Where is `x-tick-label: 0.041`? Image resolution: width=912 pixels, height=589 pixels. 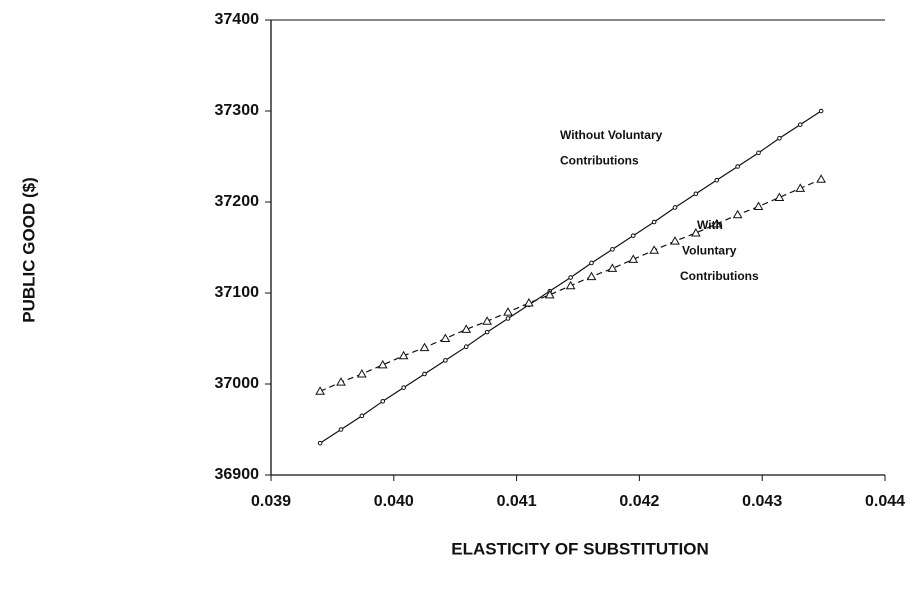 x-tick-label: 0.041 is located at coordinates (517, 501).